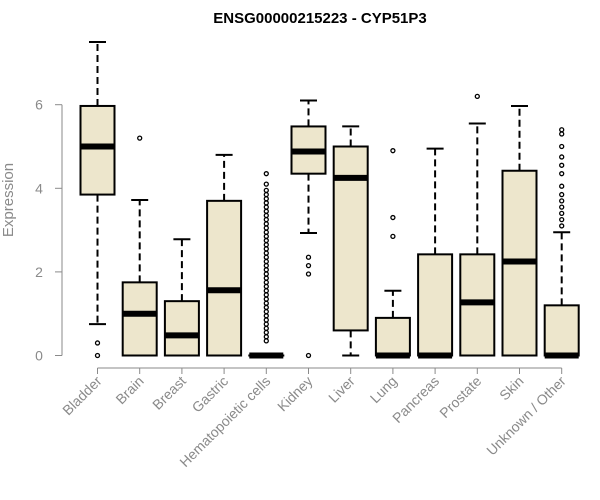 The height and width of the screenshot is (500, 600). I want to click on x-tick-label: Breast, so click(169, 393).